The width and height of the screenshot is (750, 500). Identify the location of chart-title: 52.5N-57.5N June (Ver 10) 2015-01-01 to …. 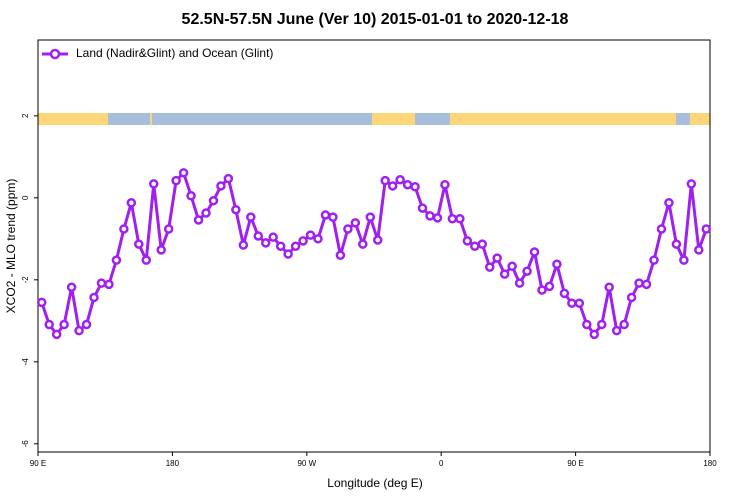
(375, 19).